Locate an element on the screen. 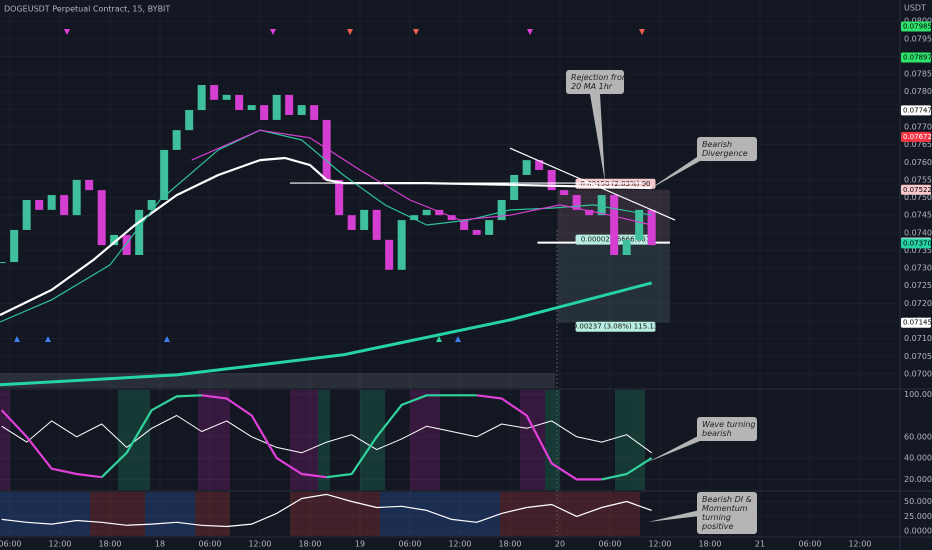  price-tag-label: 0.07145 is located at coordinates (917, 323).